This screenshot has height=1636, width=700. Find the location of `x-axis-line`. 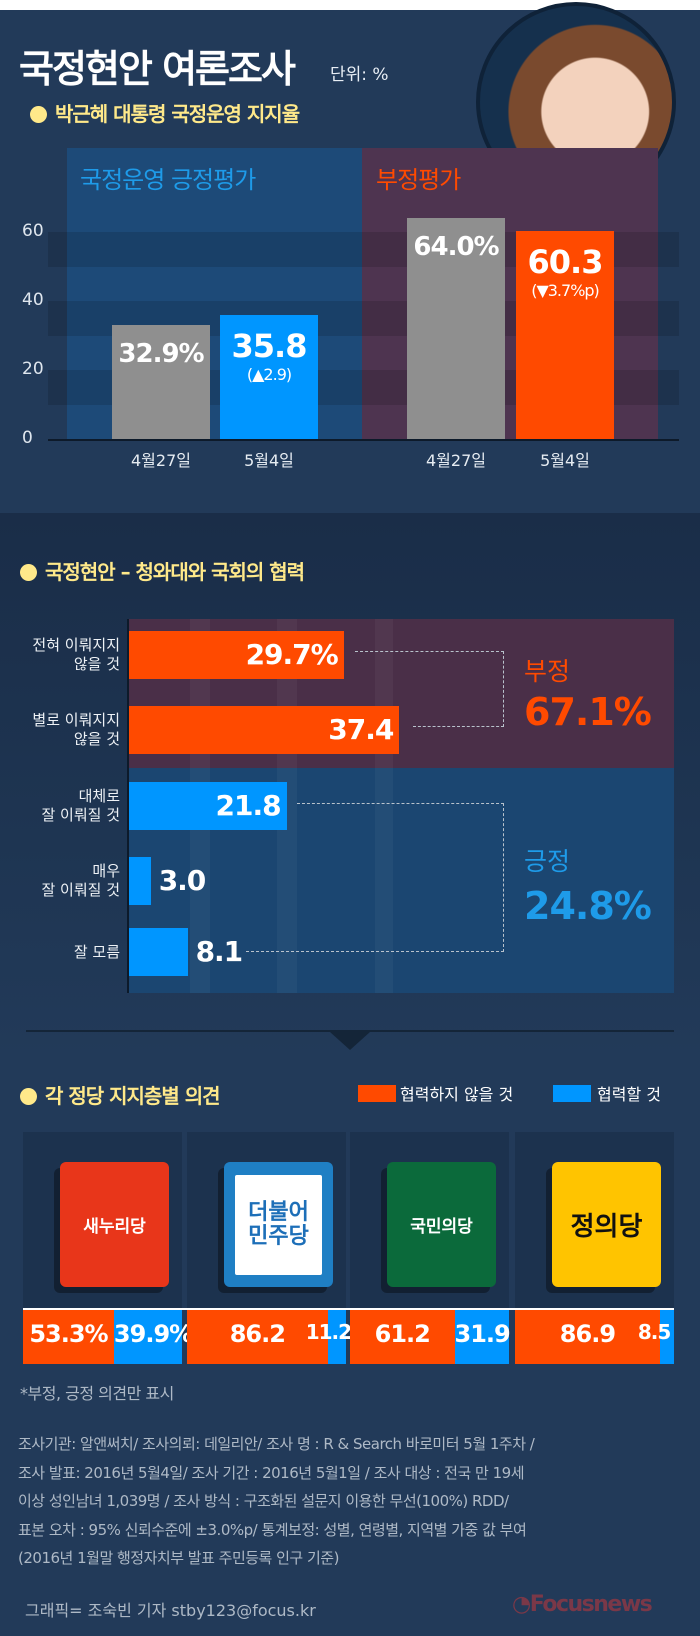

x-axis-line is located at coordinates (363, 440).